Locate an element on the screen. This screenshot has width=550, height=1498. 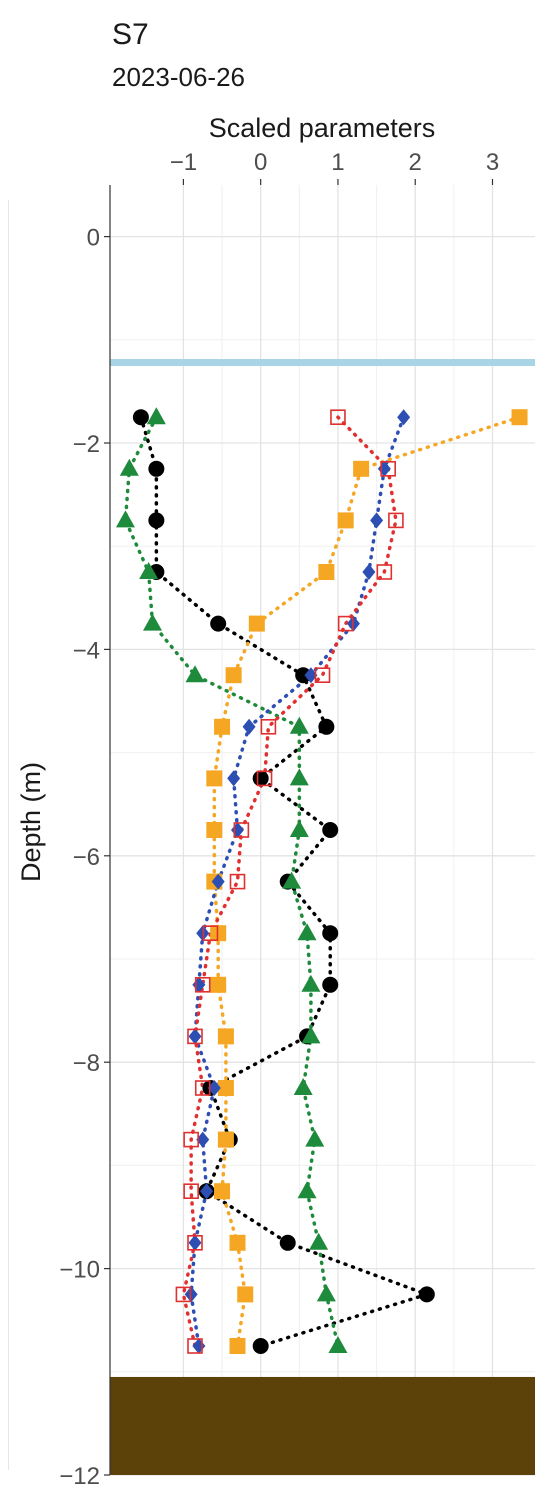
left-edge-rule is located at coordinates (8, 835).